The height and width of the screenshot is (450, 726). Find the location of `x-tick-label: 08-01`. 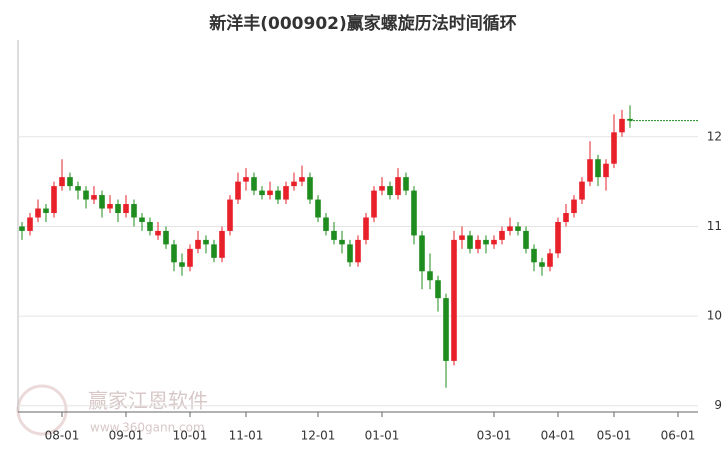

x-tick-label: 08-01 is located at coordinates (62, 436).